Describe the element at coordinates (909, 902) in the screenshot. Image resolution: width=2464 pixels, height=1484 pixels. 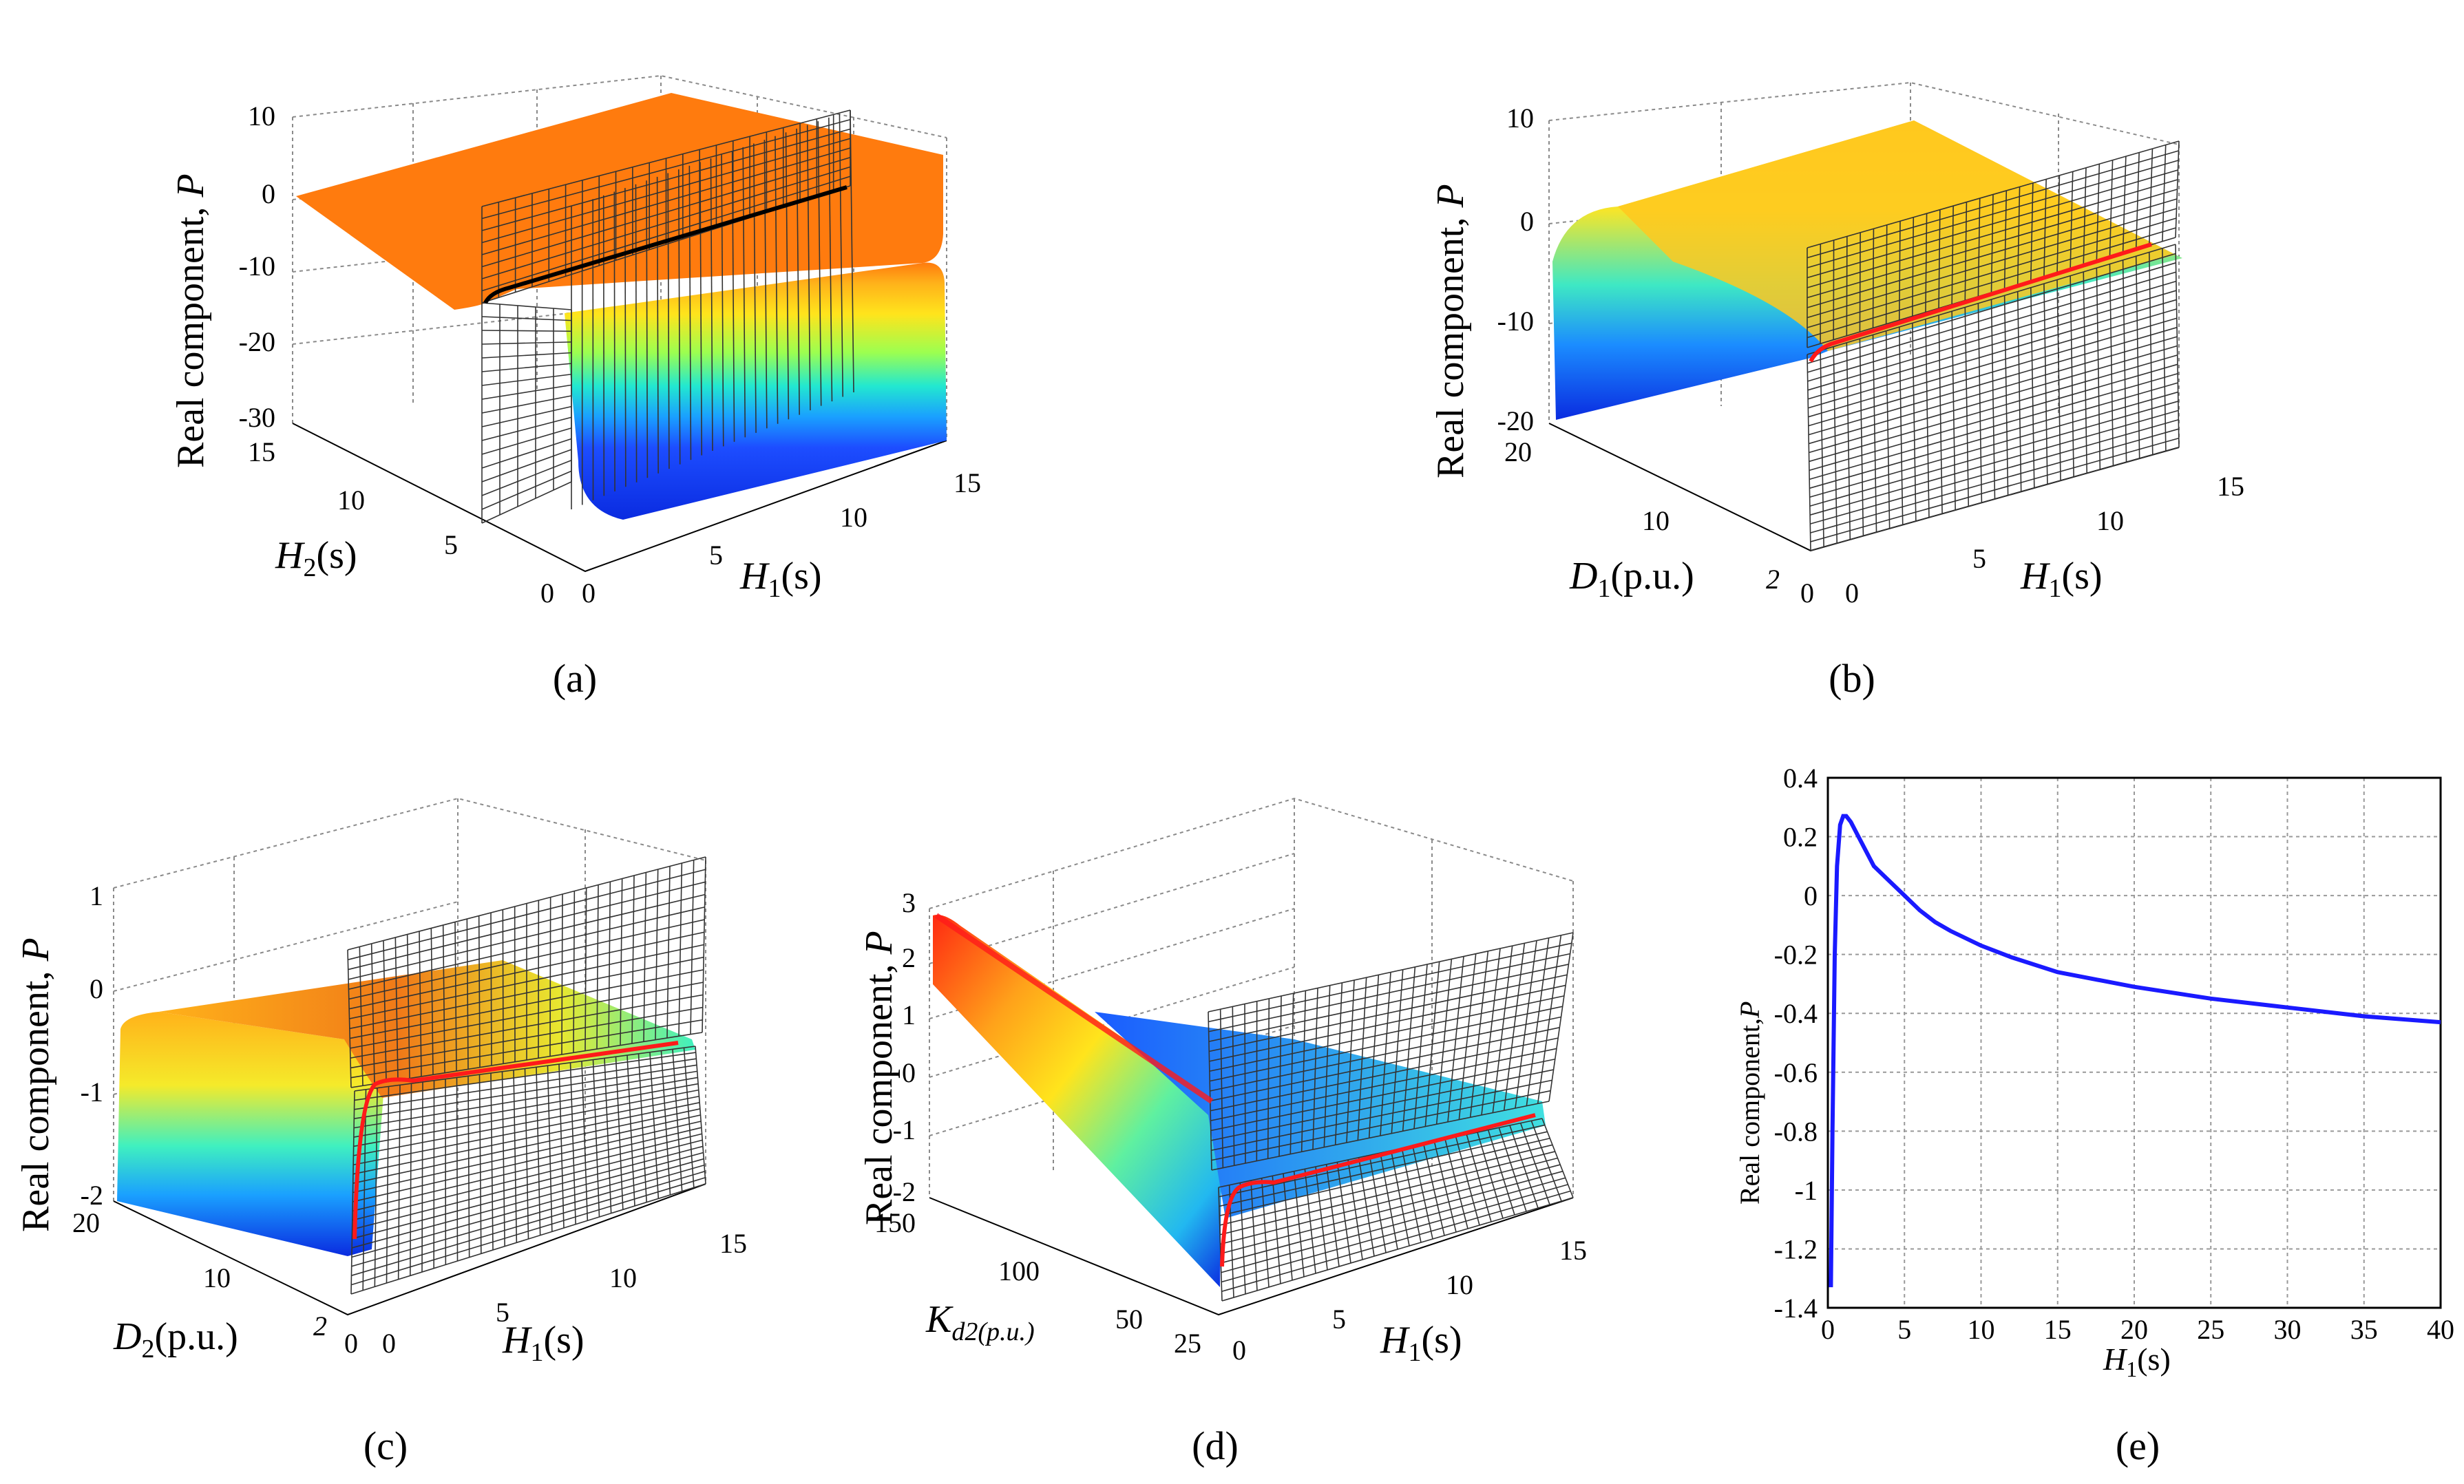
I see `chart-d-ztick: 3` at that location.